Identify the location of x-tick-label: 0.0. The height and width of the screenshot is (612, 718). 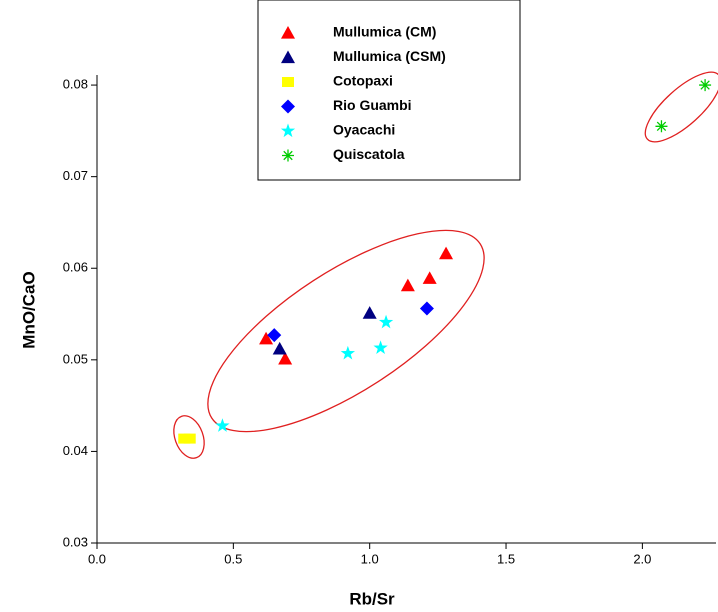
(97, 558).